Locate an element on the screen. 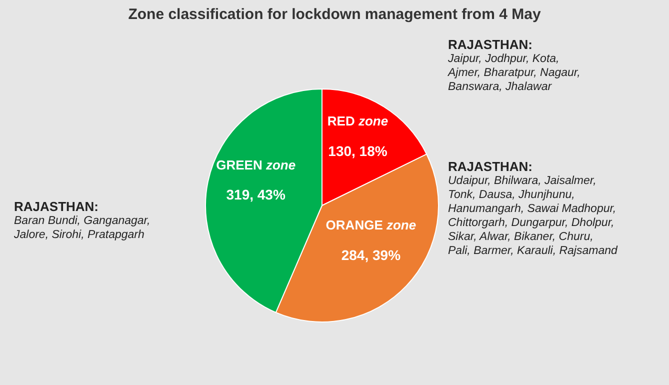 The width and height of the screenshot is (669, 385). data-label: 130, 18% is located at coordinates (358, 151).